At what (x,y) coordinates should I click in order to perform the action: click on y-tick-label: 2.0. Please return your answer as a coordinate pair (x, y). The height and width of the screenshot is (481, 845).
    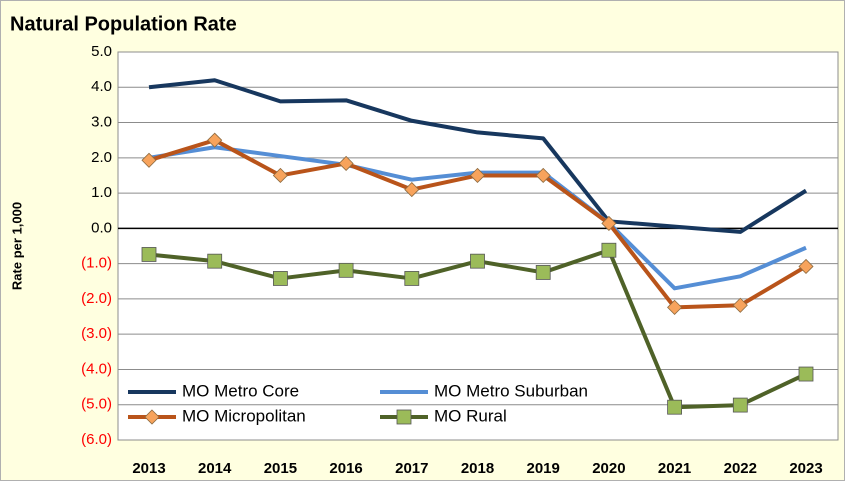
    Looking at the image, I should click on (101, 157).